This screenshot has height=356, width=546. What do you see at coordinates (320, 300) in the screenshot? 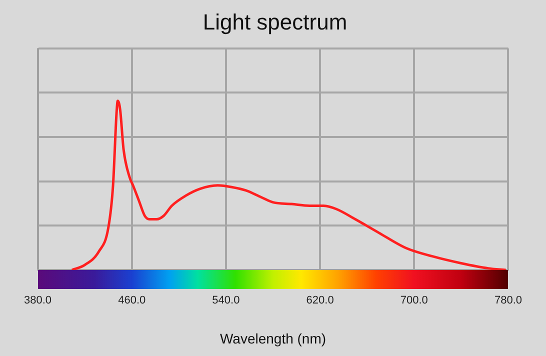
I see `x-tick-label: 620.0` at bounding box center [320, 300].